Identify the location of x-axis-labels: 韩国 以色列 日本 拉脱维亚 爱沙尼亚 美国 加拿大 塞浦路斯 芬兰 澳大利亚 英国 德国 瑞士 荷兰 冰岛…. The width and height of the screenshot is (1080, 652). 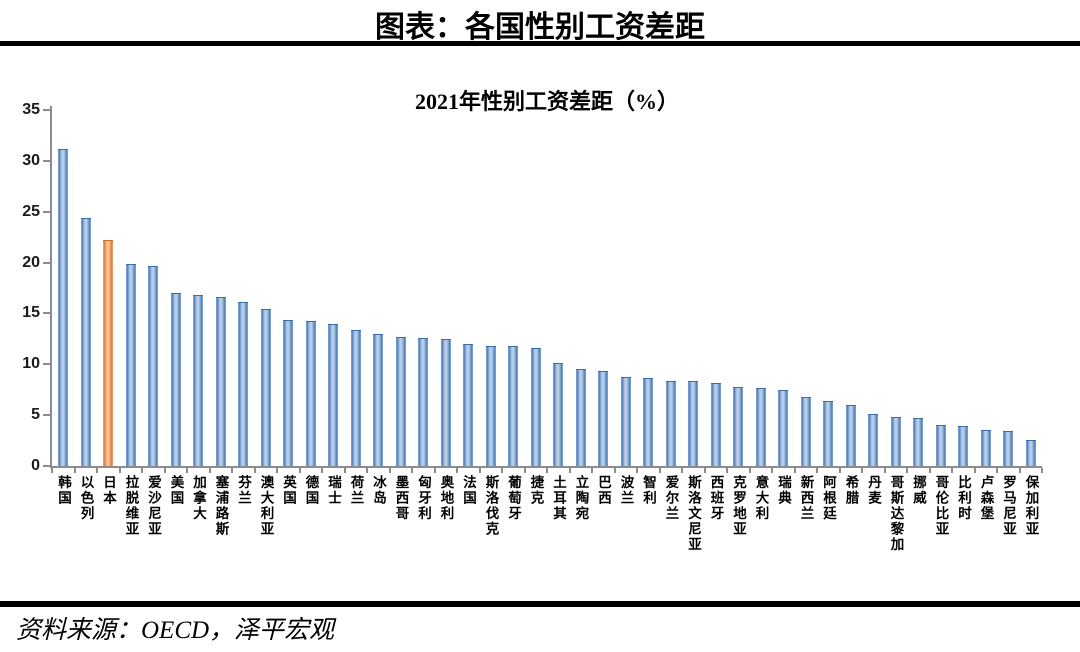
(547, 514).